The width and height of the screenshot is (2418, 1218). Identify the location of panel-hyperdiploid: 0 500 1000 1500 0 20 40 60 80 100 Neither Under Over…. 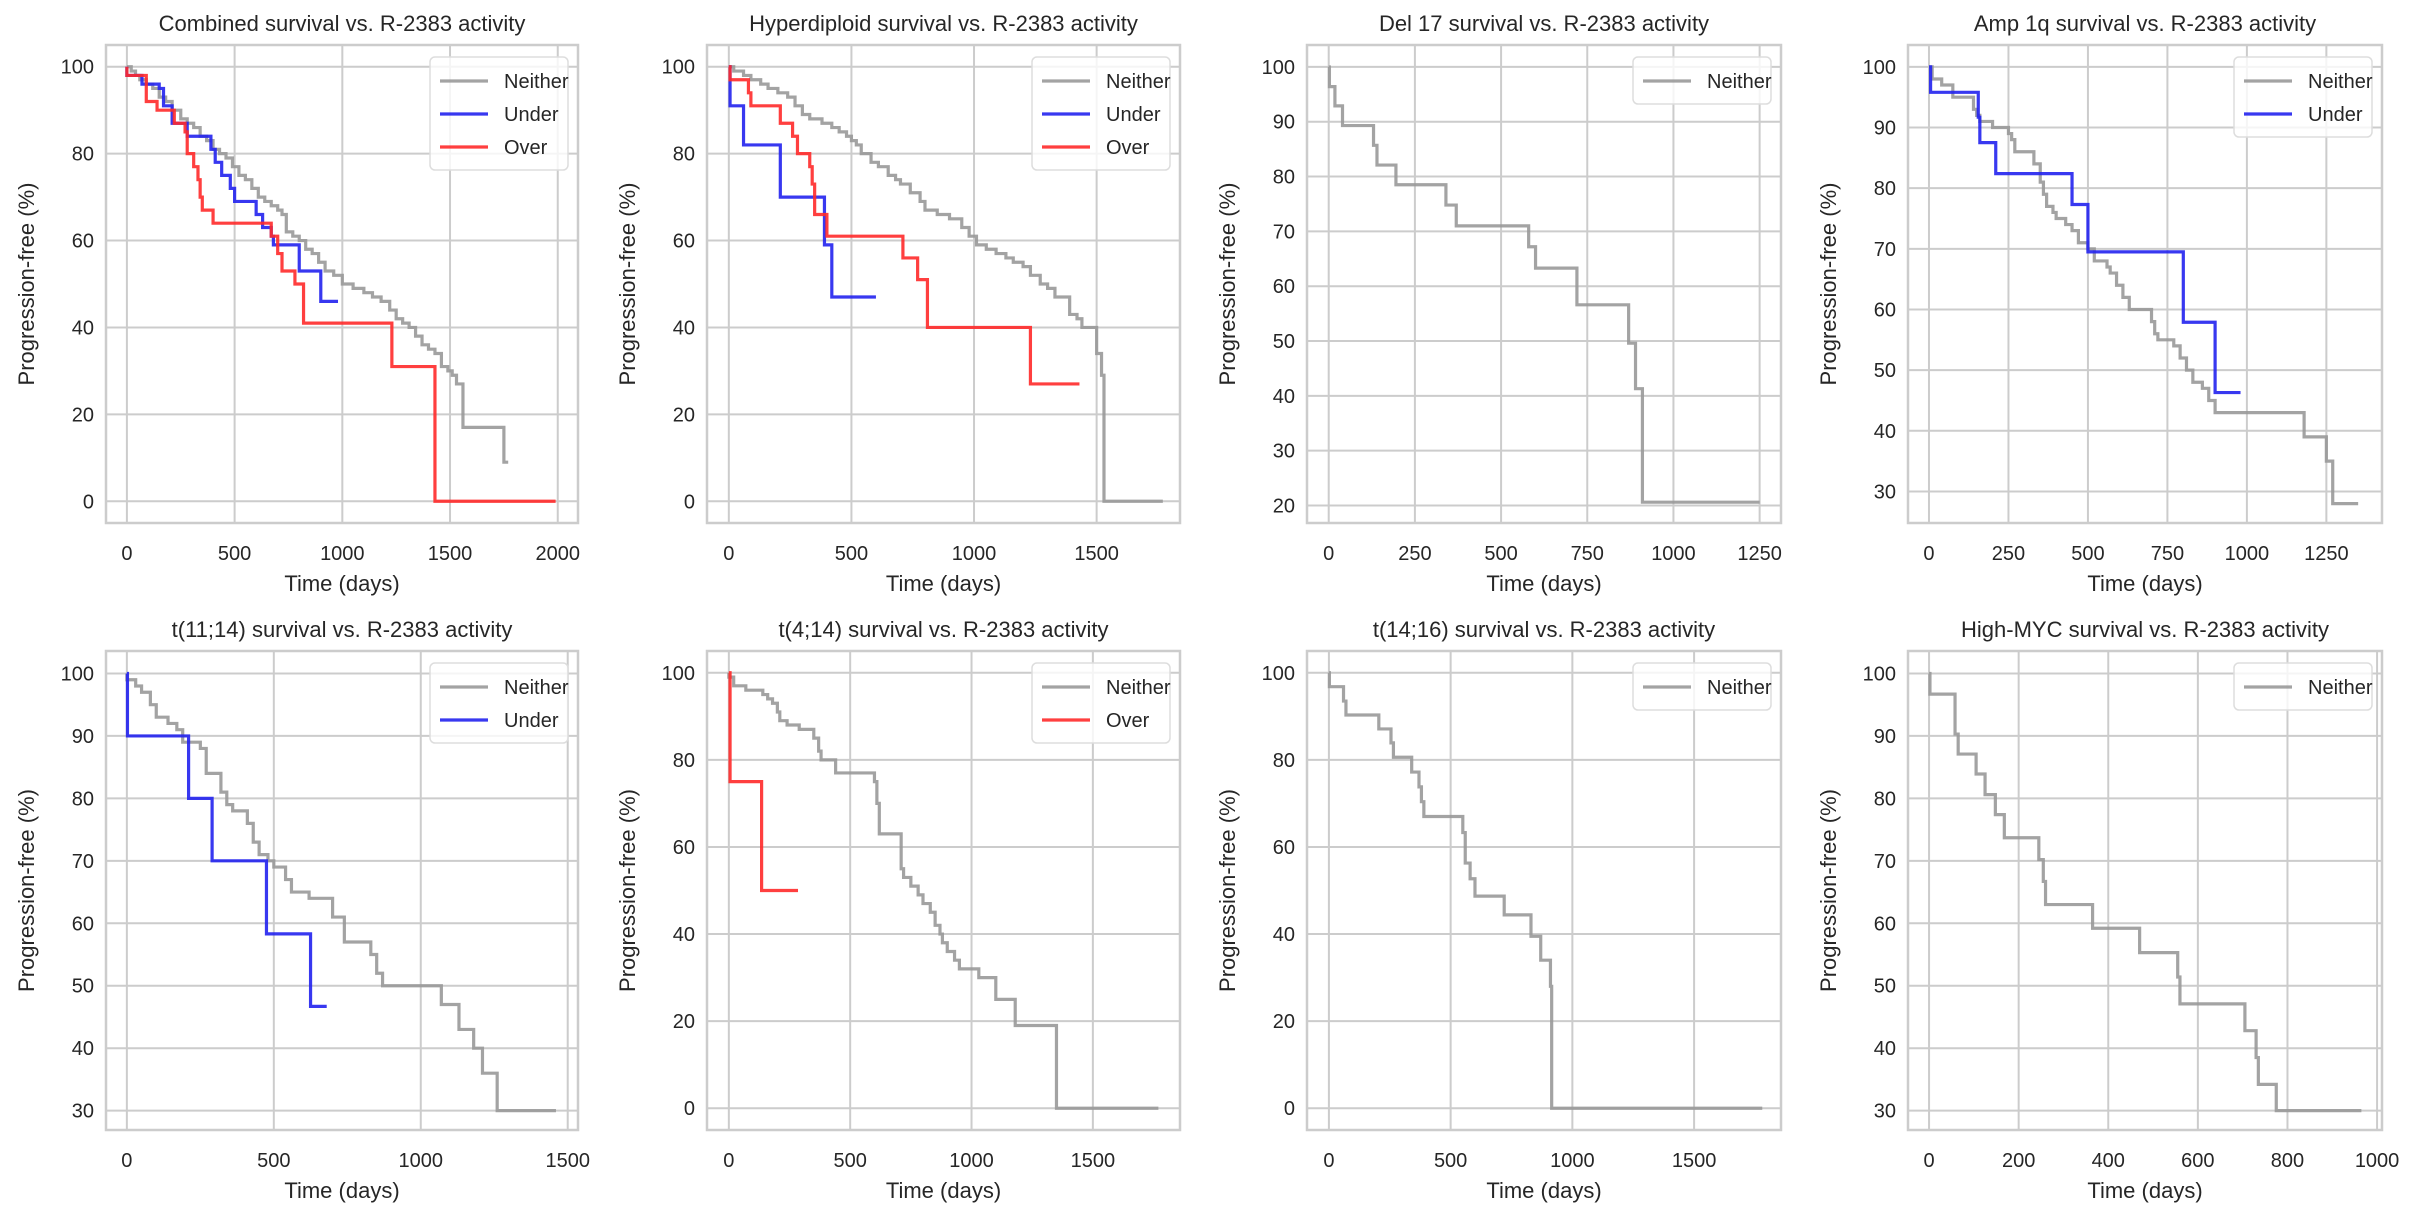
(898, 303).